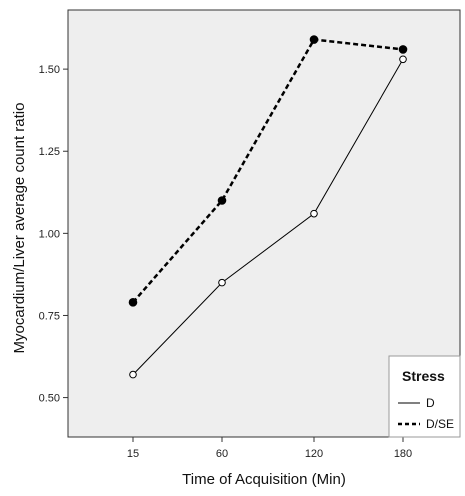  I want to click on legend-label-d: D, so click(430, 403).